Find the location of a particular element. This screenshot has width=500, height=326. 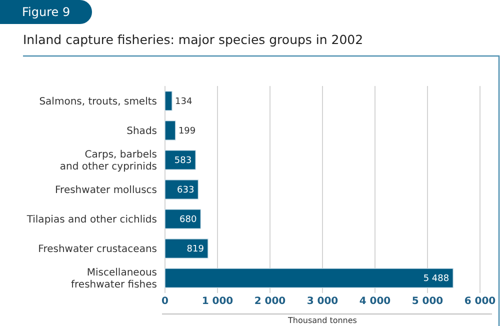

data-label: 680 is located at coordinates (188, 220).